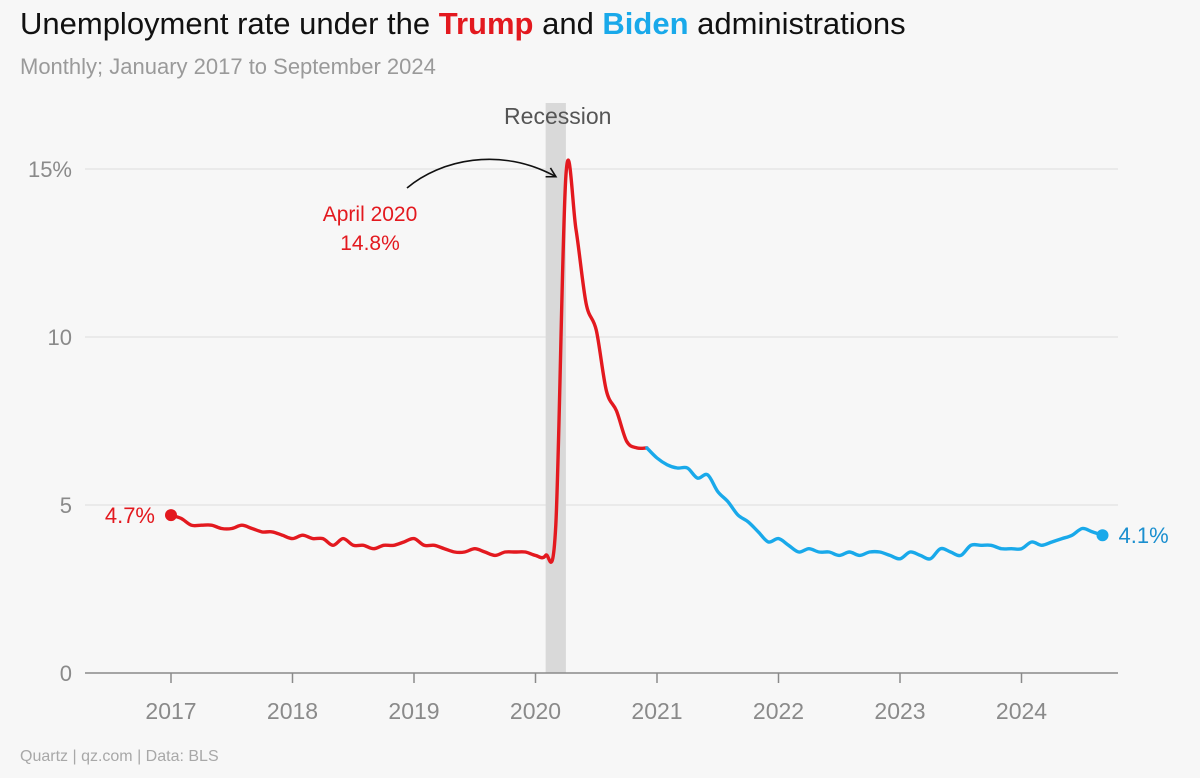 The height and width of the screenshot is (778, 1200). What do you see at coordinates (797, 23) in the screenshot?
I see `title-part-3: administrations` at bounding box center [797, 23].